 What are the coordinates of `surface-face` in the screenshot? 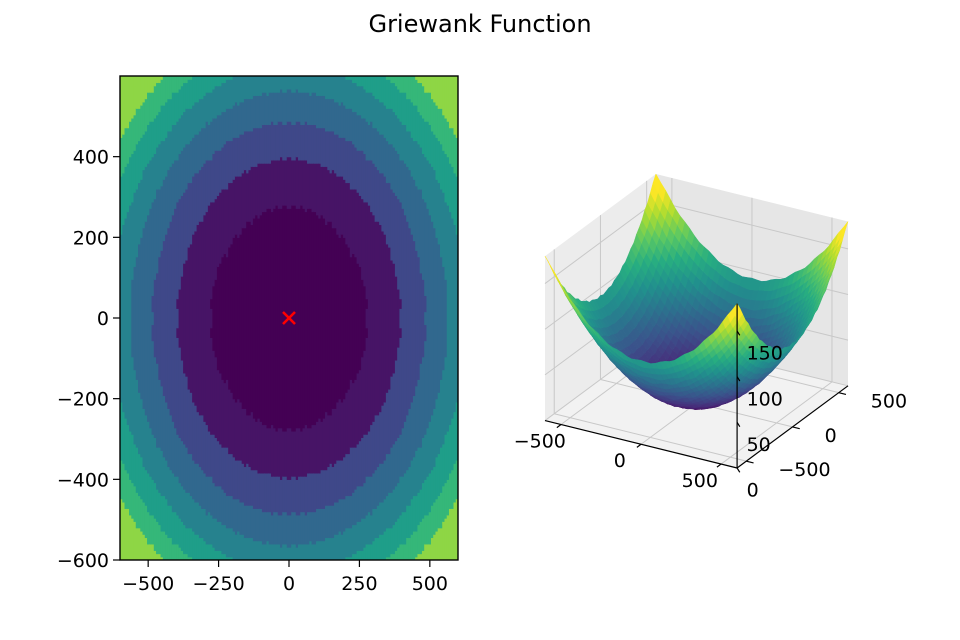 It's located at (736, 309).